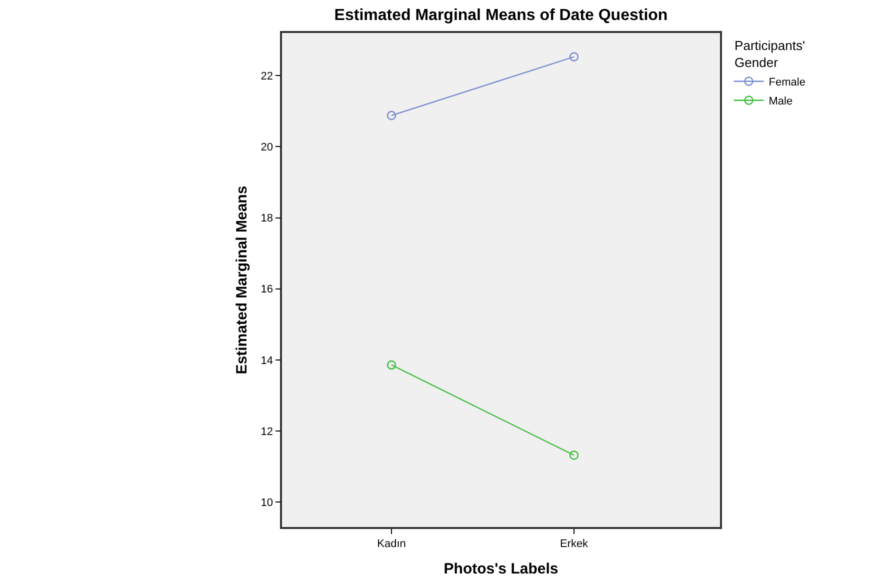  What do you see at coordinates (501, 15) in the screenshot?
I see `chart-title: Estimated Marginal Means of Date Question` at bounding box center [501, 15].